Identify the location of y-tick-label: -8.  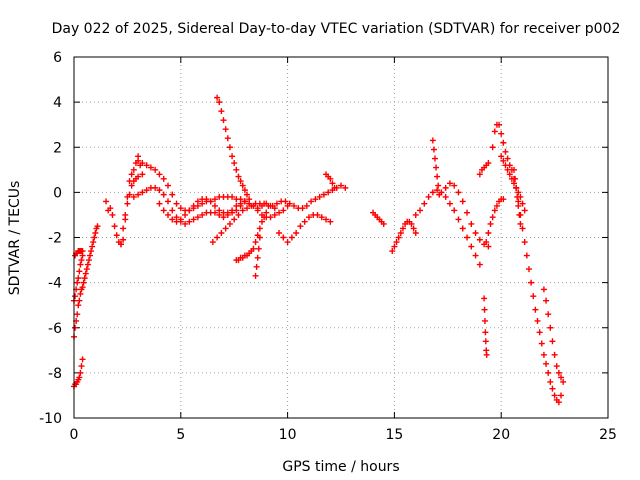
(55, 374).